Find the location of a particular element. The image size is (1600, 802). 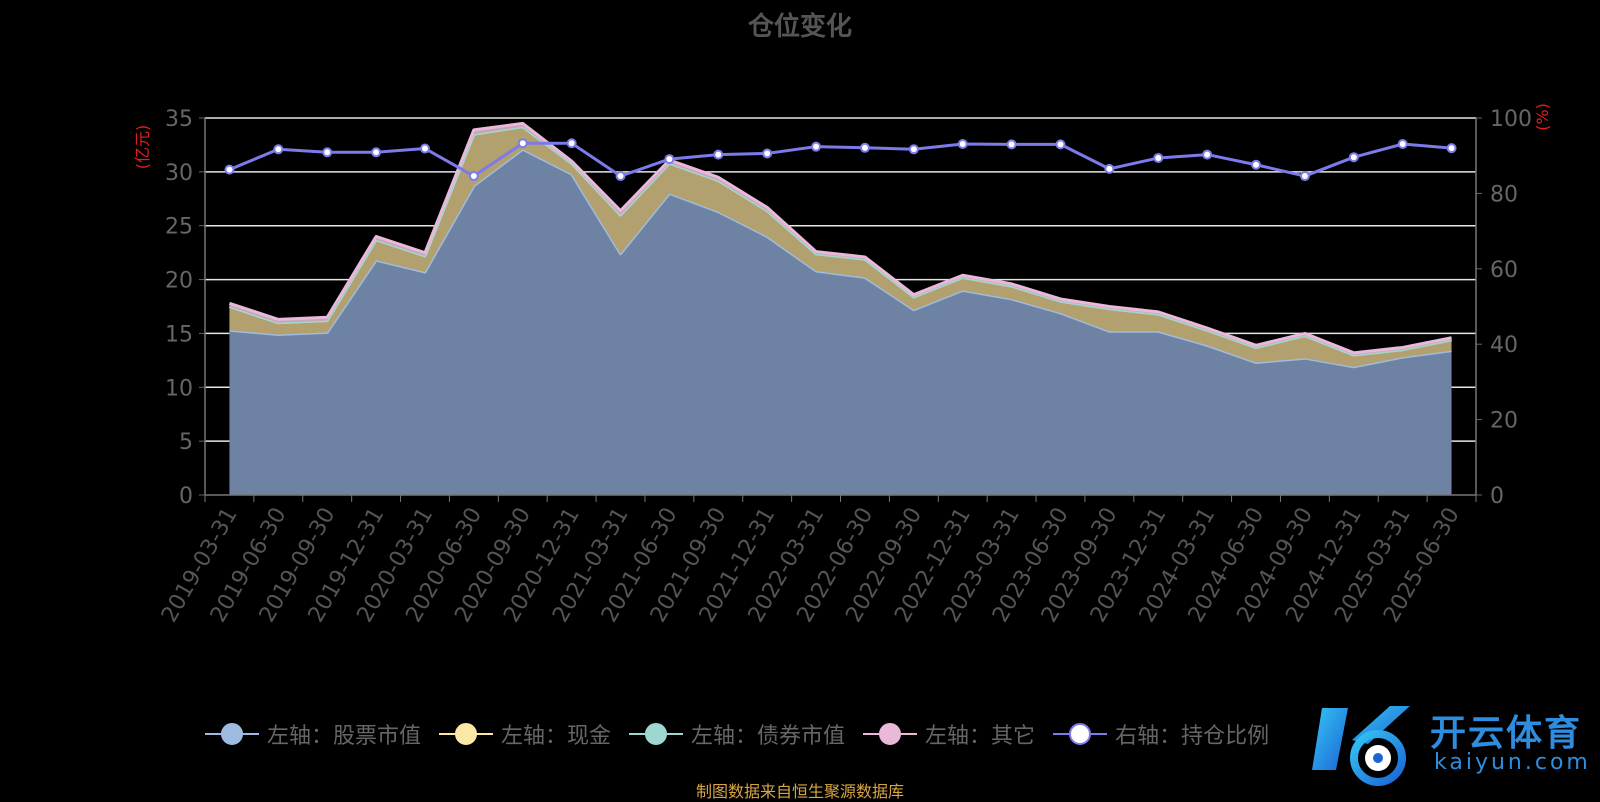

legend-item-other: 左轴：其它 is located at coordinates (949, 734).